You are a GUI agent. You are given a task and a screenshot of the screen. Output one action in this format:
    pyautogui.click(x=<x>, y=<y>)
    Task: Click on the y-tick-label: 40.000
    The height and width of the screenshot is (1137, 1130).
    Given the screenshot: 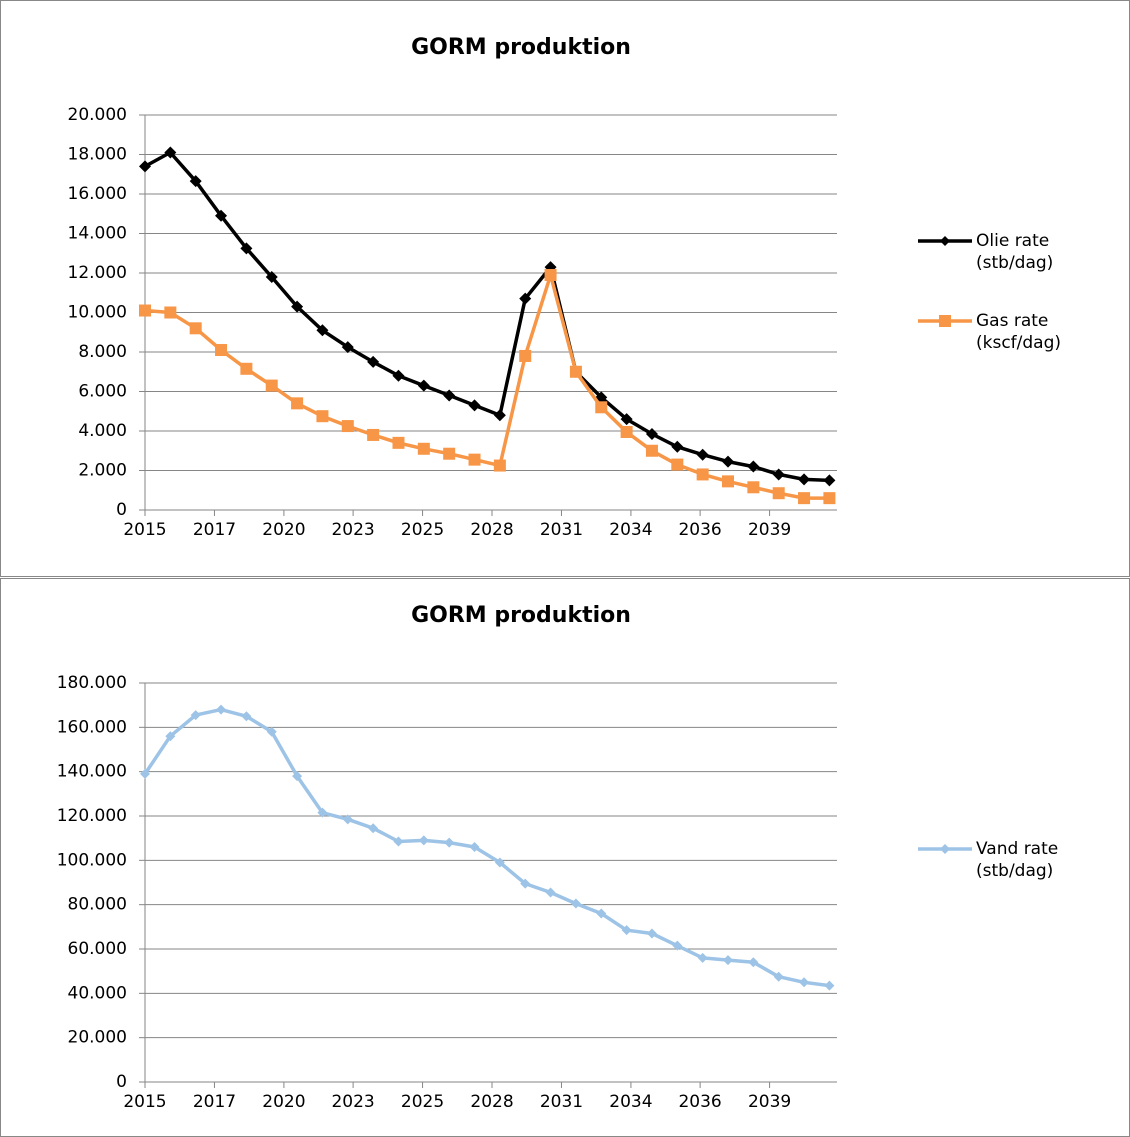 What is the action you would take?
    pyautogui.click(x=97, y=993)
    